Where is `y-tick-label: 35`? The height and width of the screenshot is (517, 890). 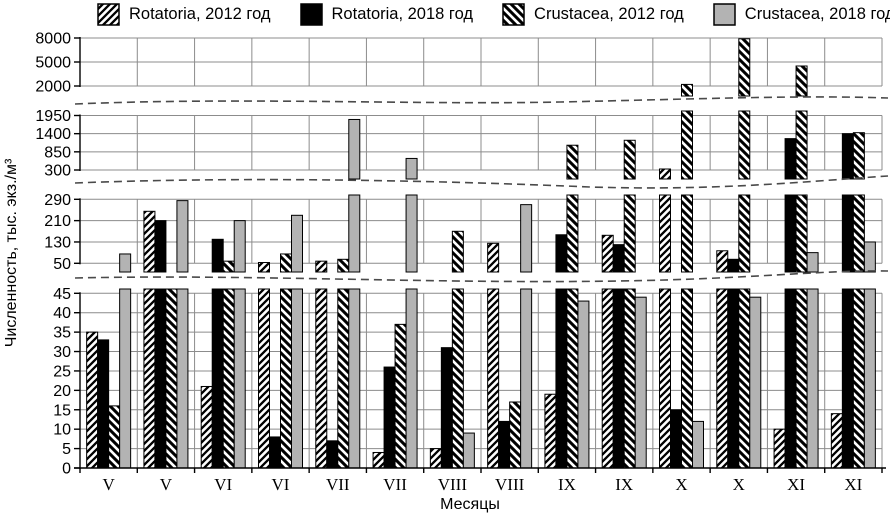 y-tick-label: 35 is located at coordinates (62, 333).